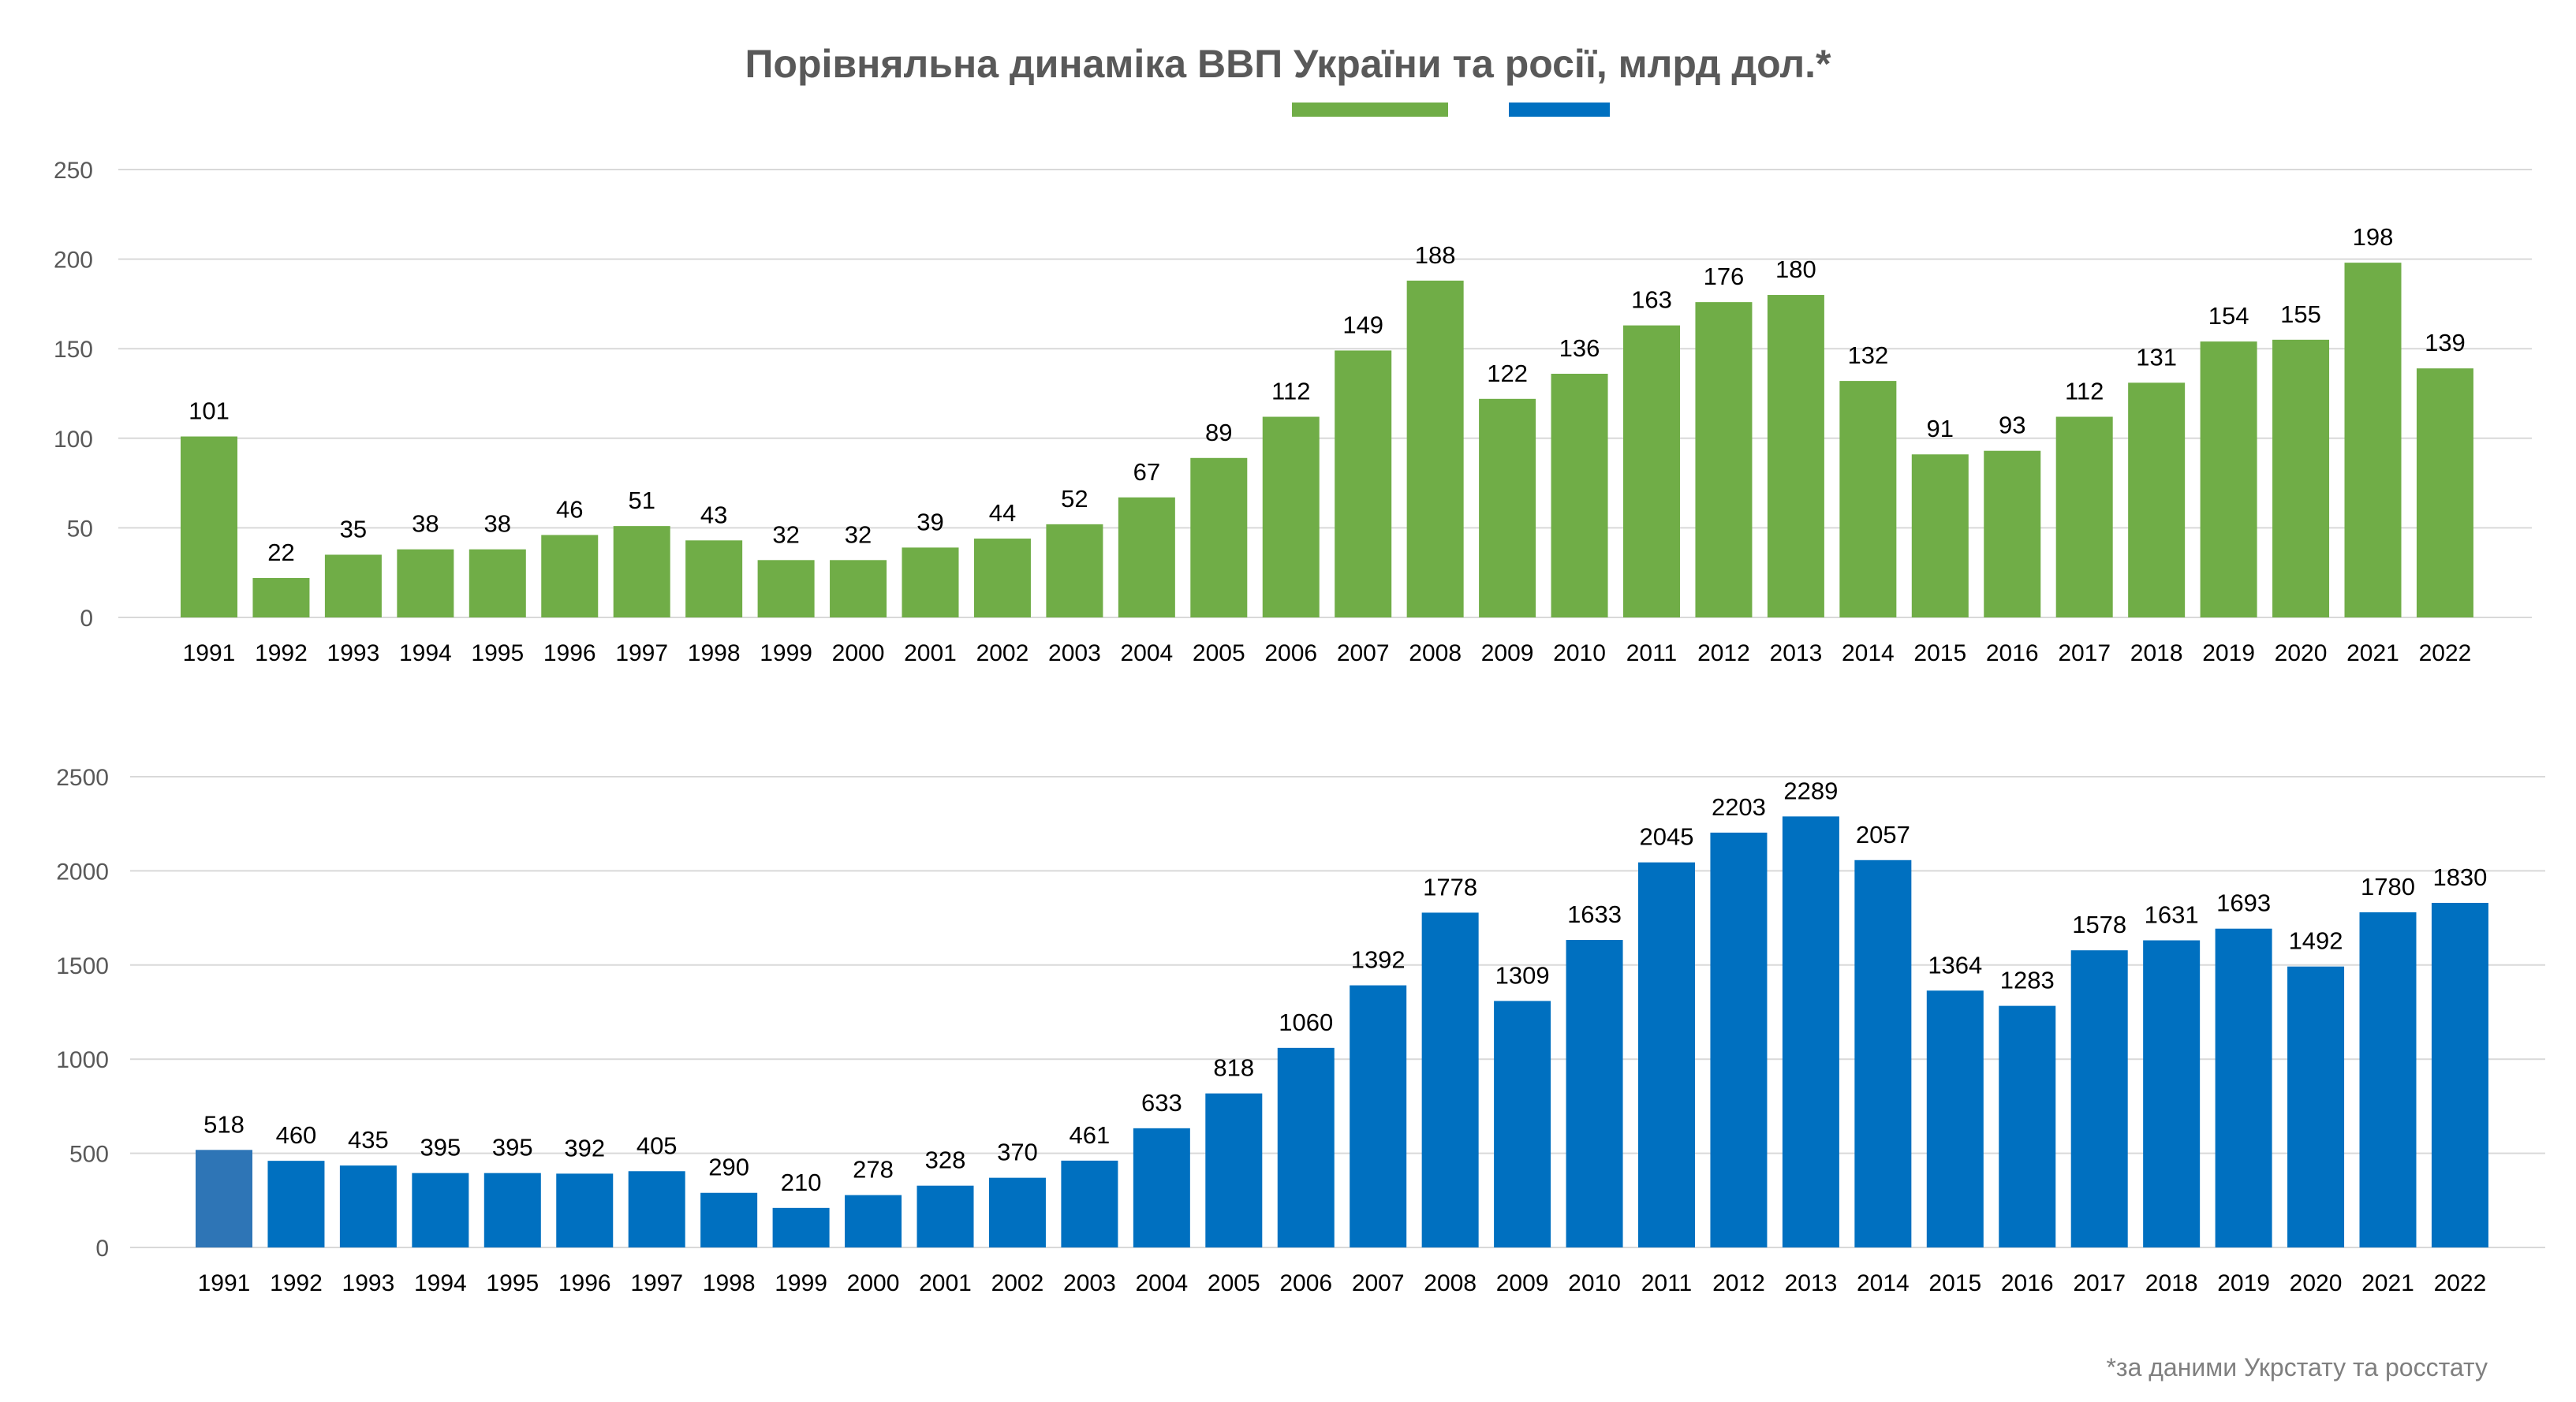  What do you see at coordinates (82, 778) in the screenshot?
I see `y-tick-label: 2500` at bounding box center [82, 778].